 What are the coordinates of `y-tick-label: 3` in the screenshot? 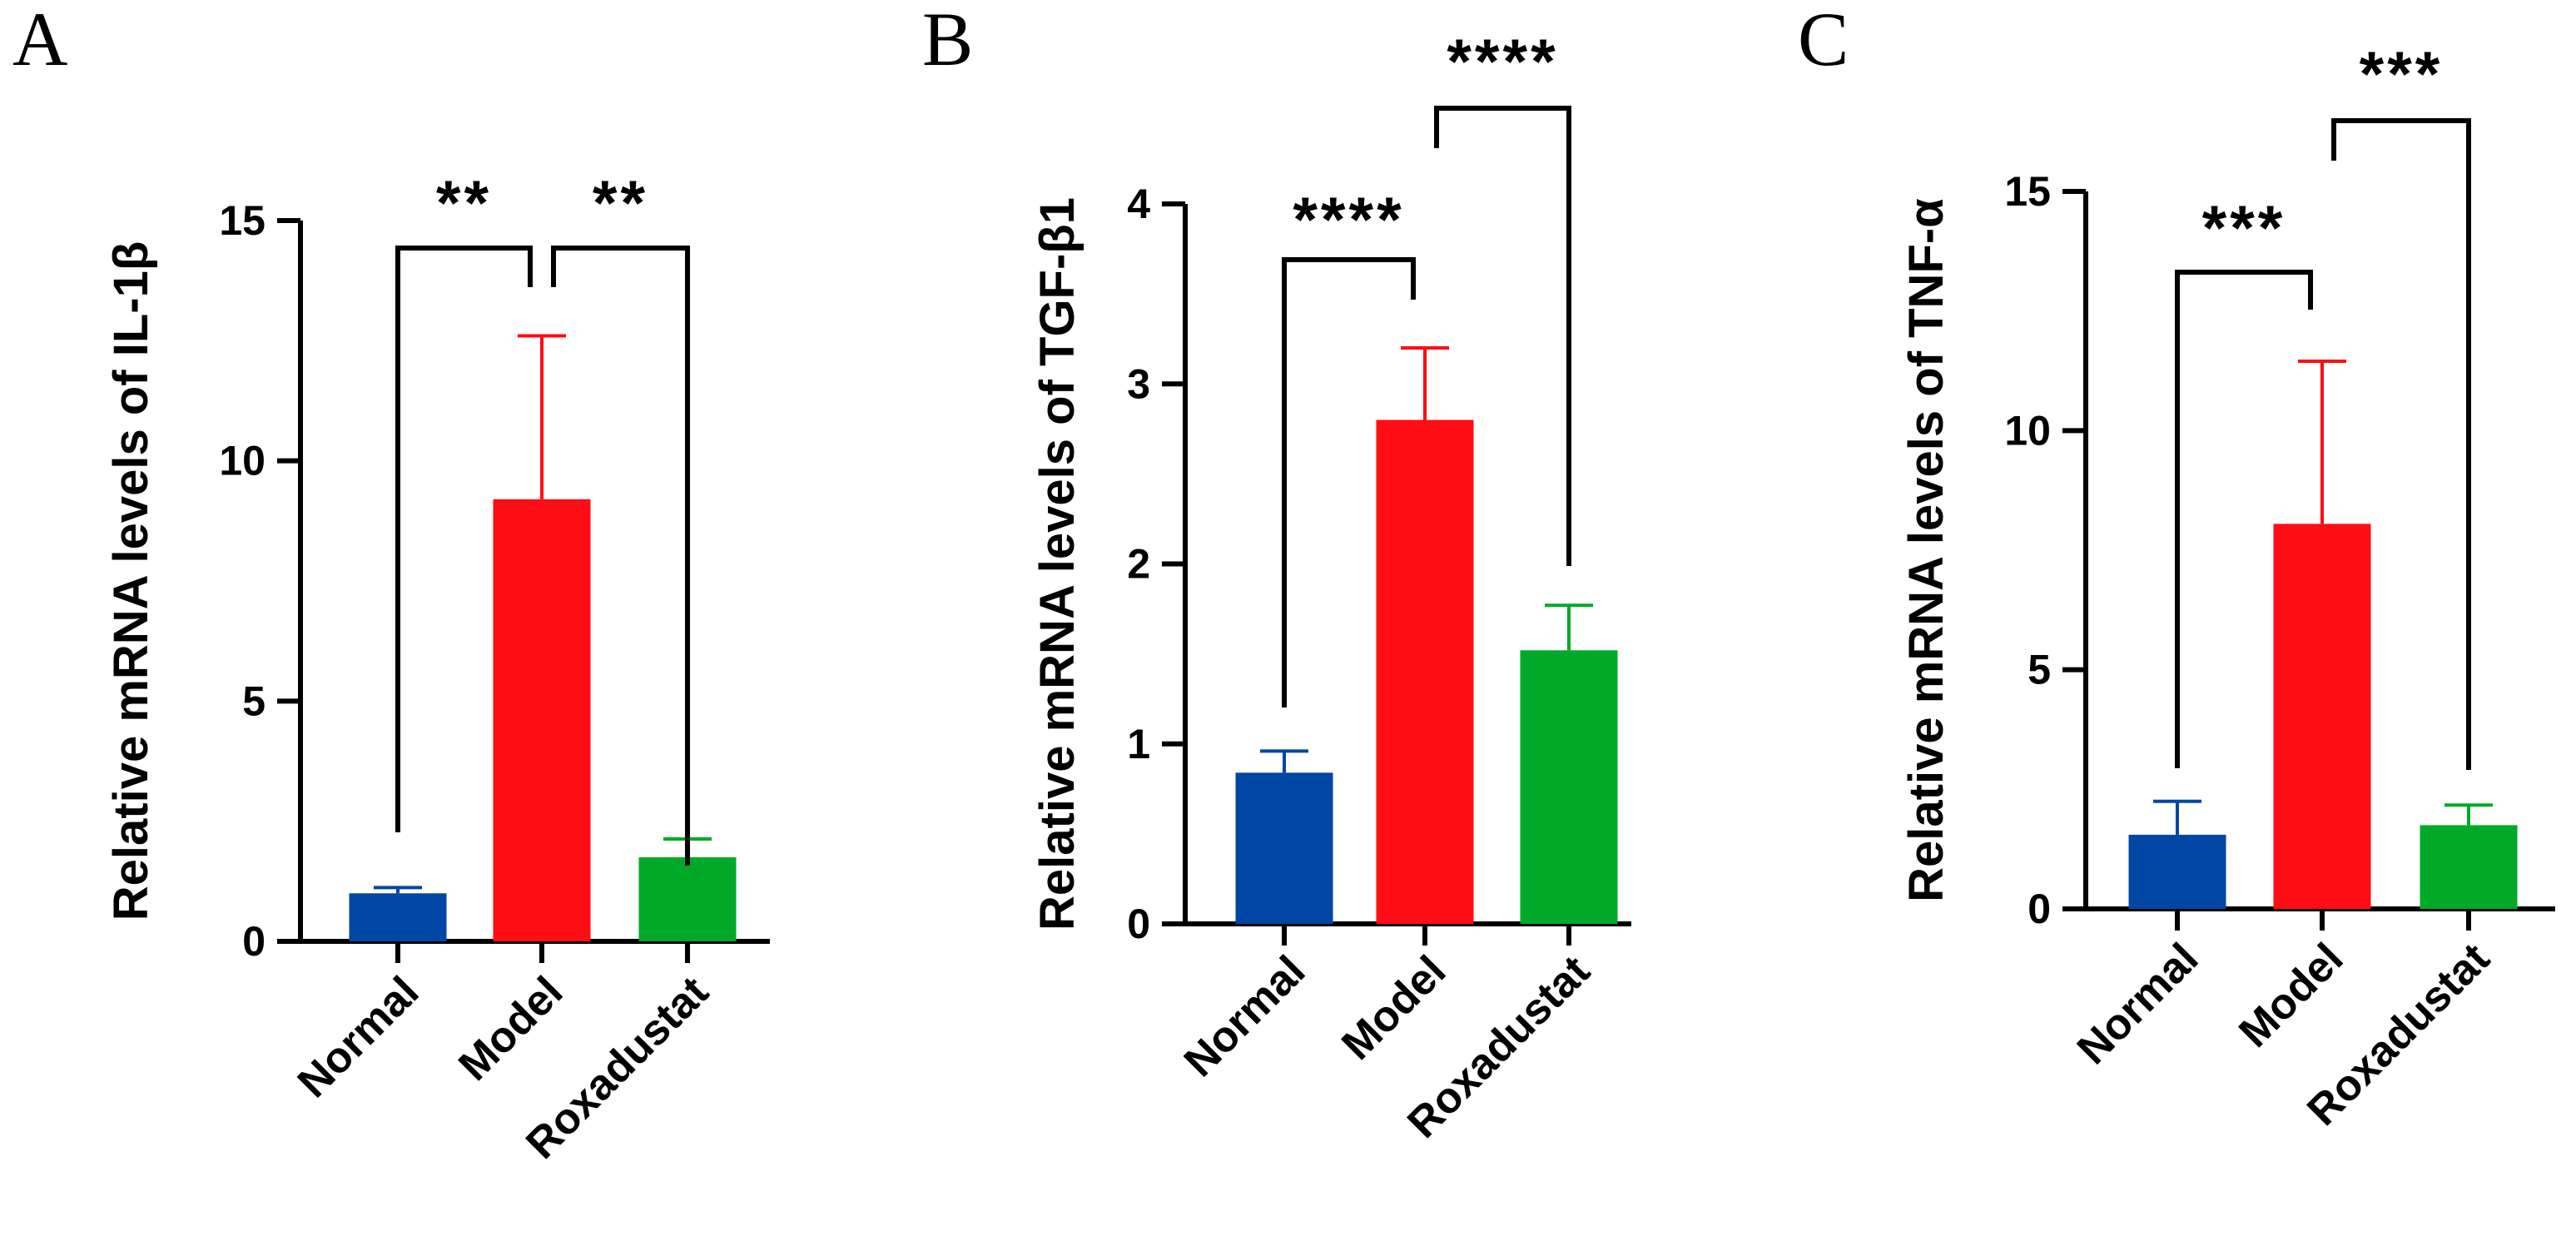 It's located at (1138, 383).